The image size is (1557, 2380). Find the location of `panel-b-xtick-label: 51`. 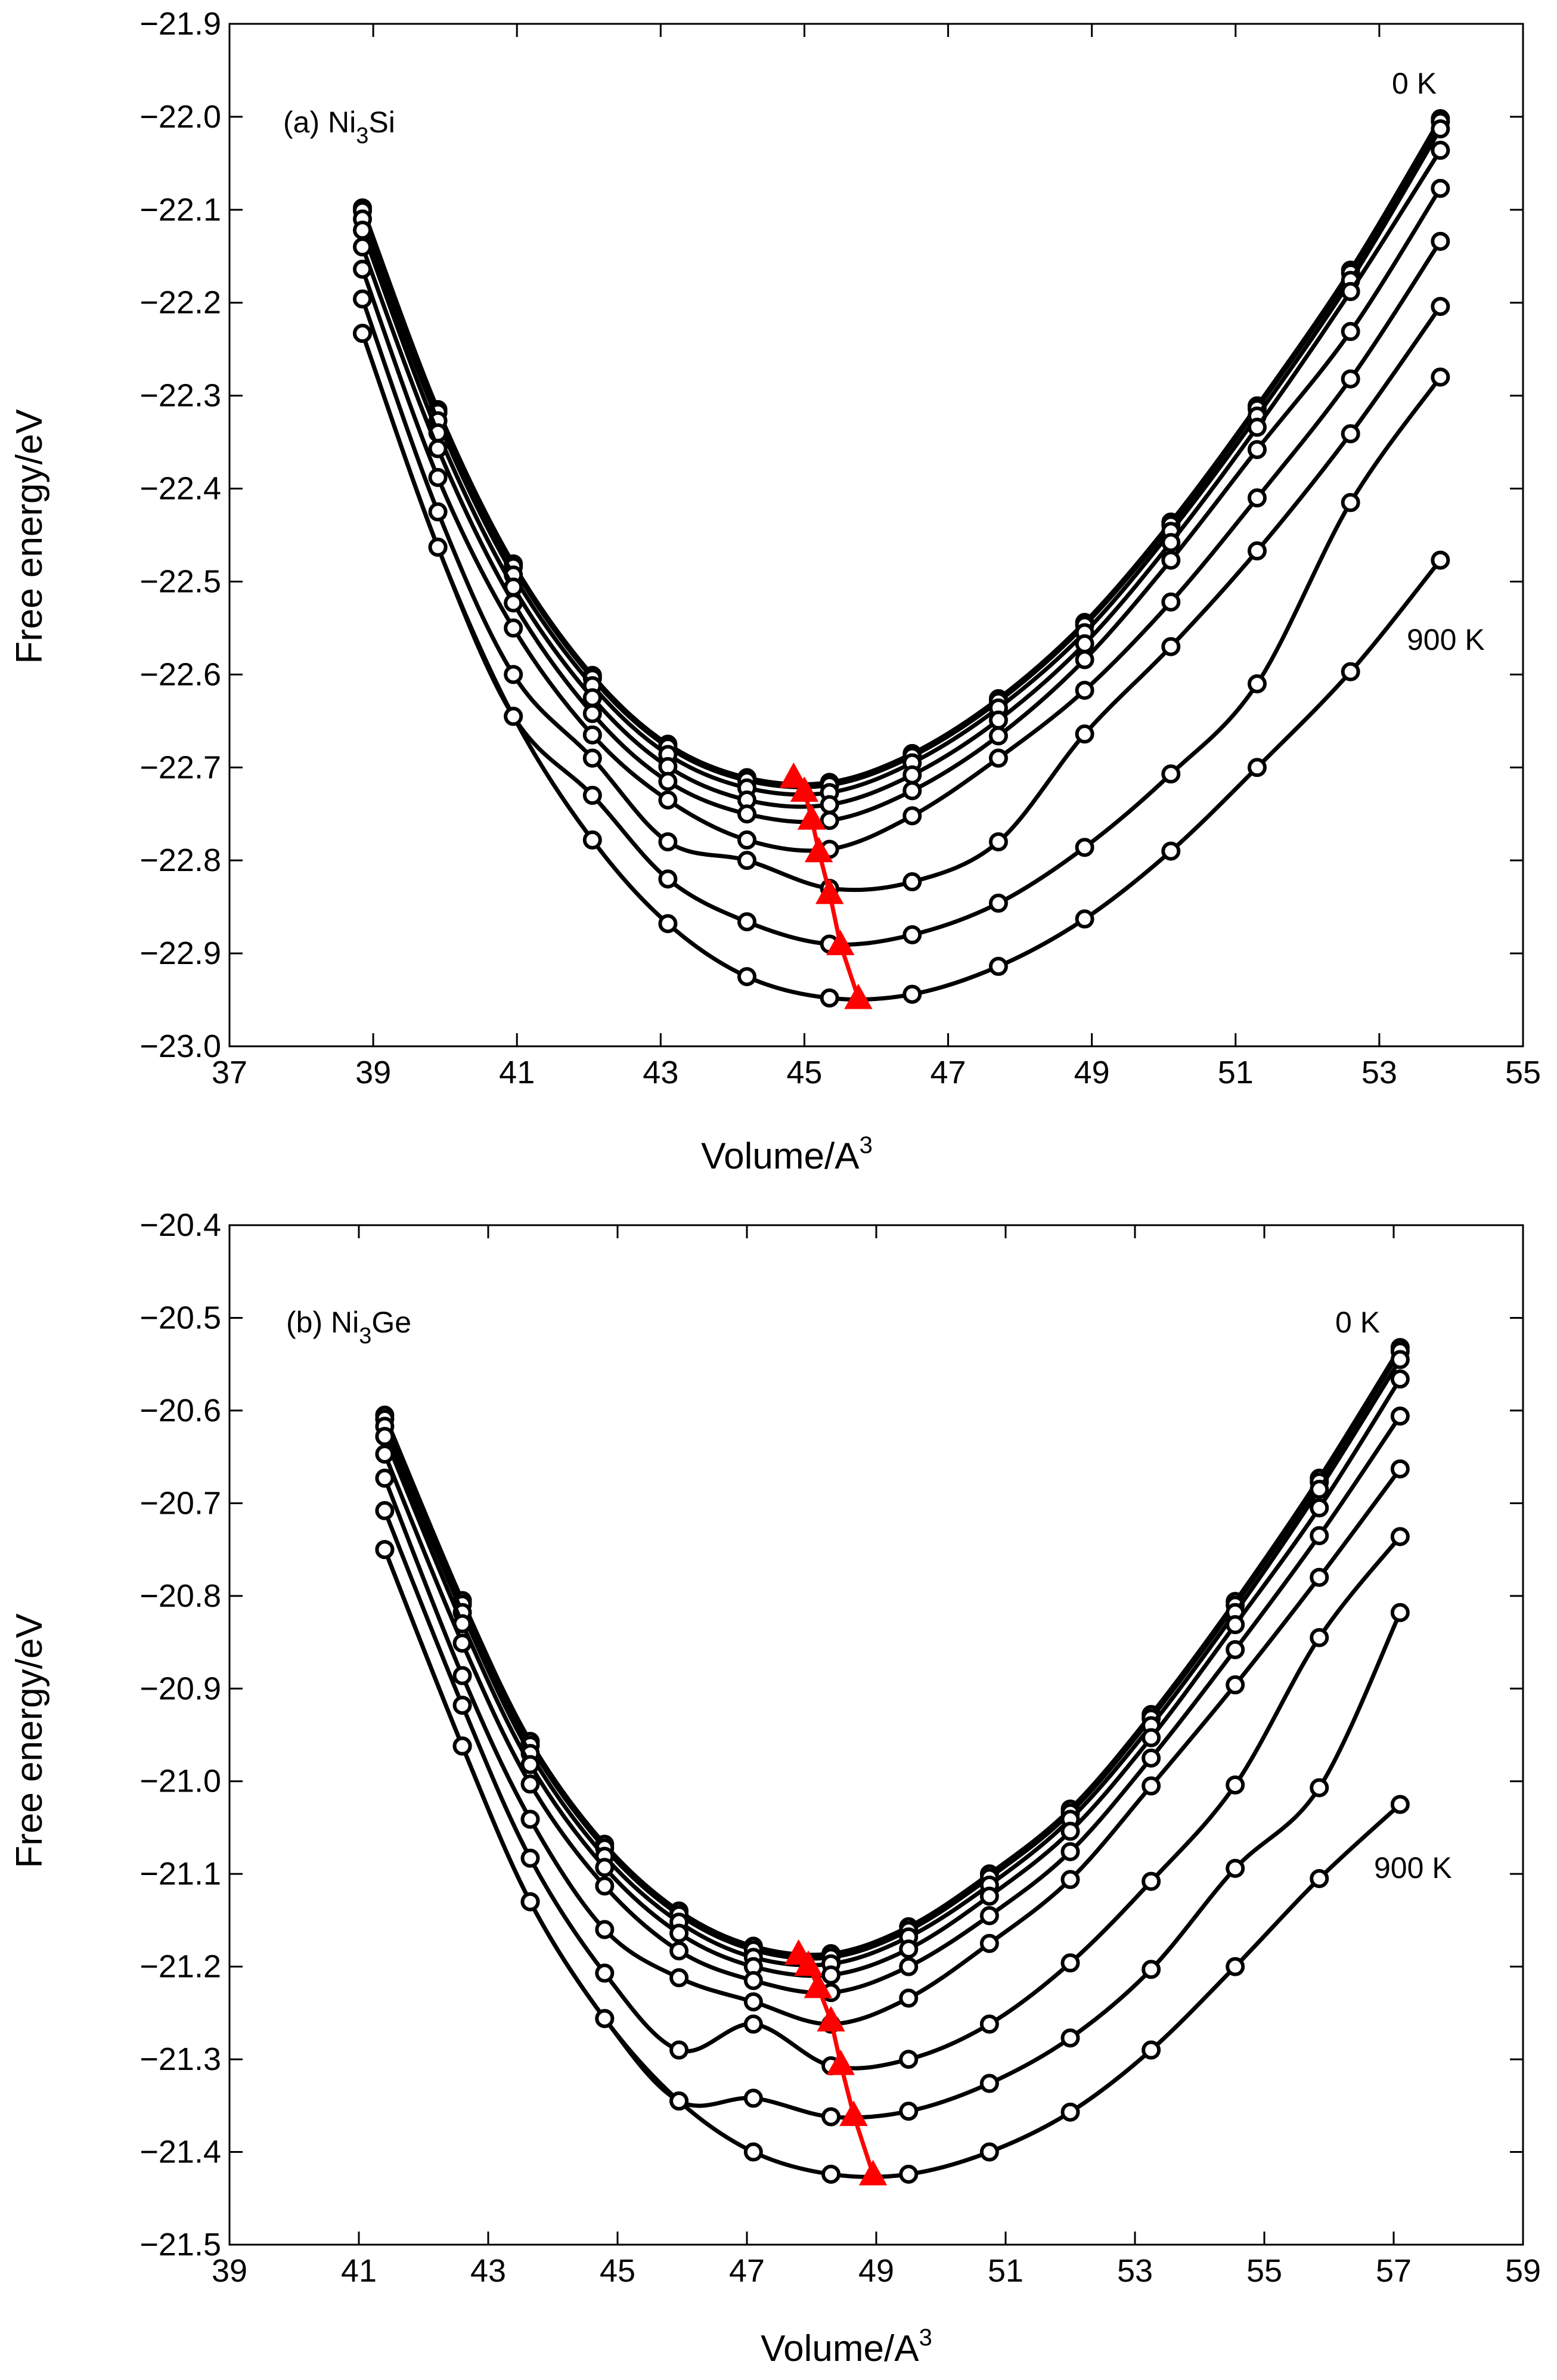

panel-b-xtick-label: 51 is located at coordinates (1005, 2271).